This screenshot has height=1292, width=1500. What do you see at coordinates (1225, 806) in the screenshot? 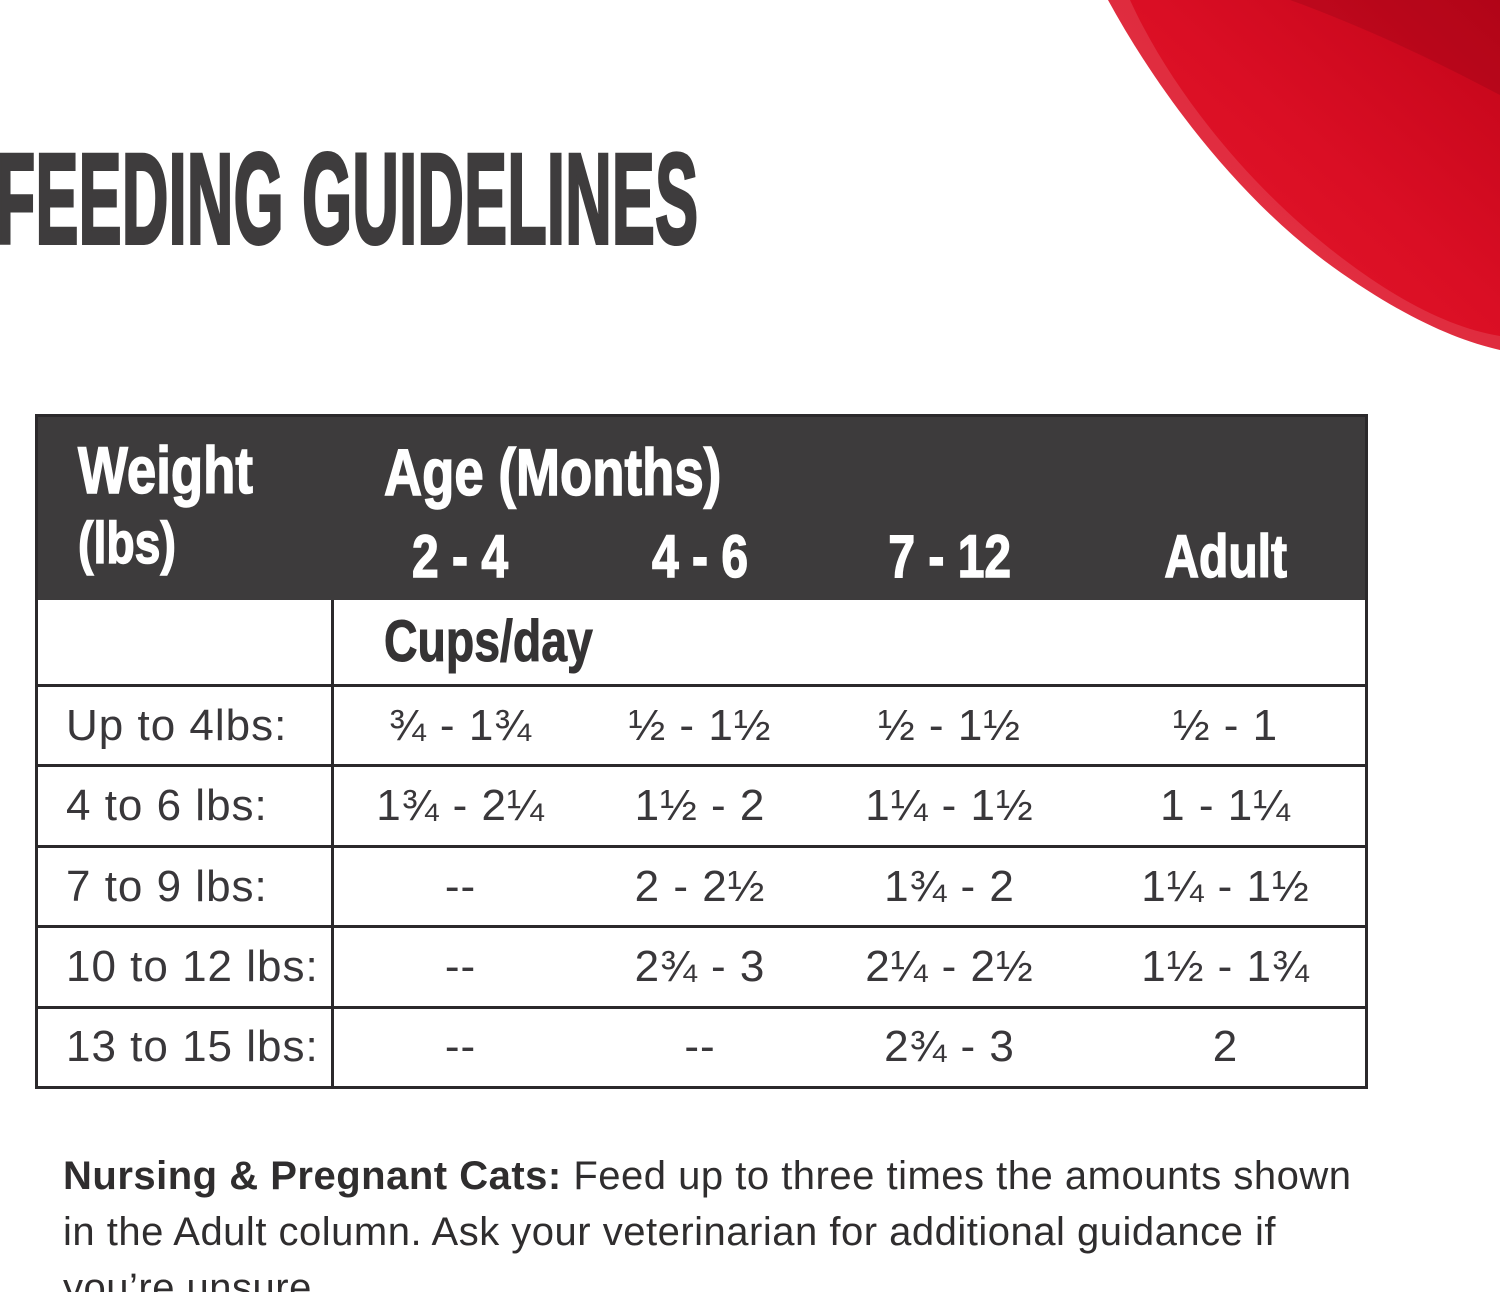
I see `row-value: 1 - 1¼` at bounding box center [1225, 806].